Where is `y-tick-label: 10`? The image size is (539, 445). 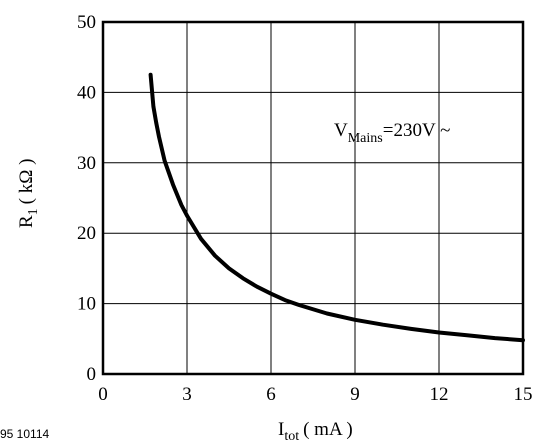 y-tick-label: 10 is located at coordinates (86, 304).